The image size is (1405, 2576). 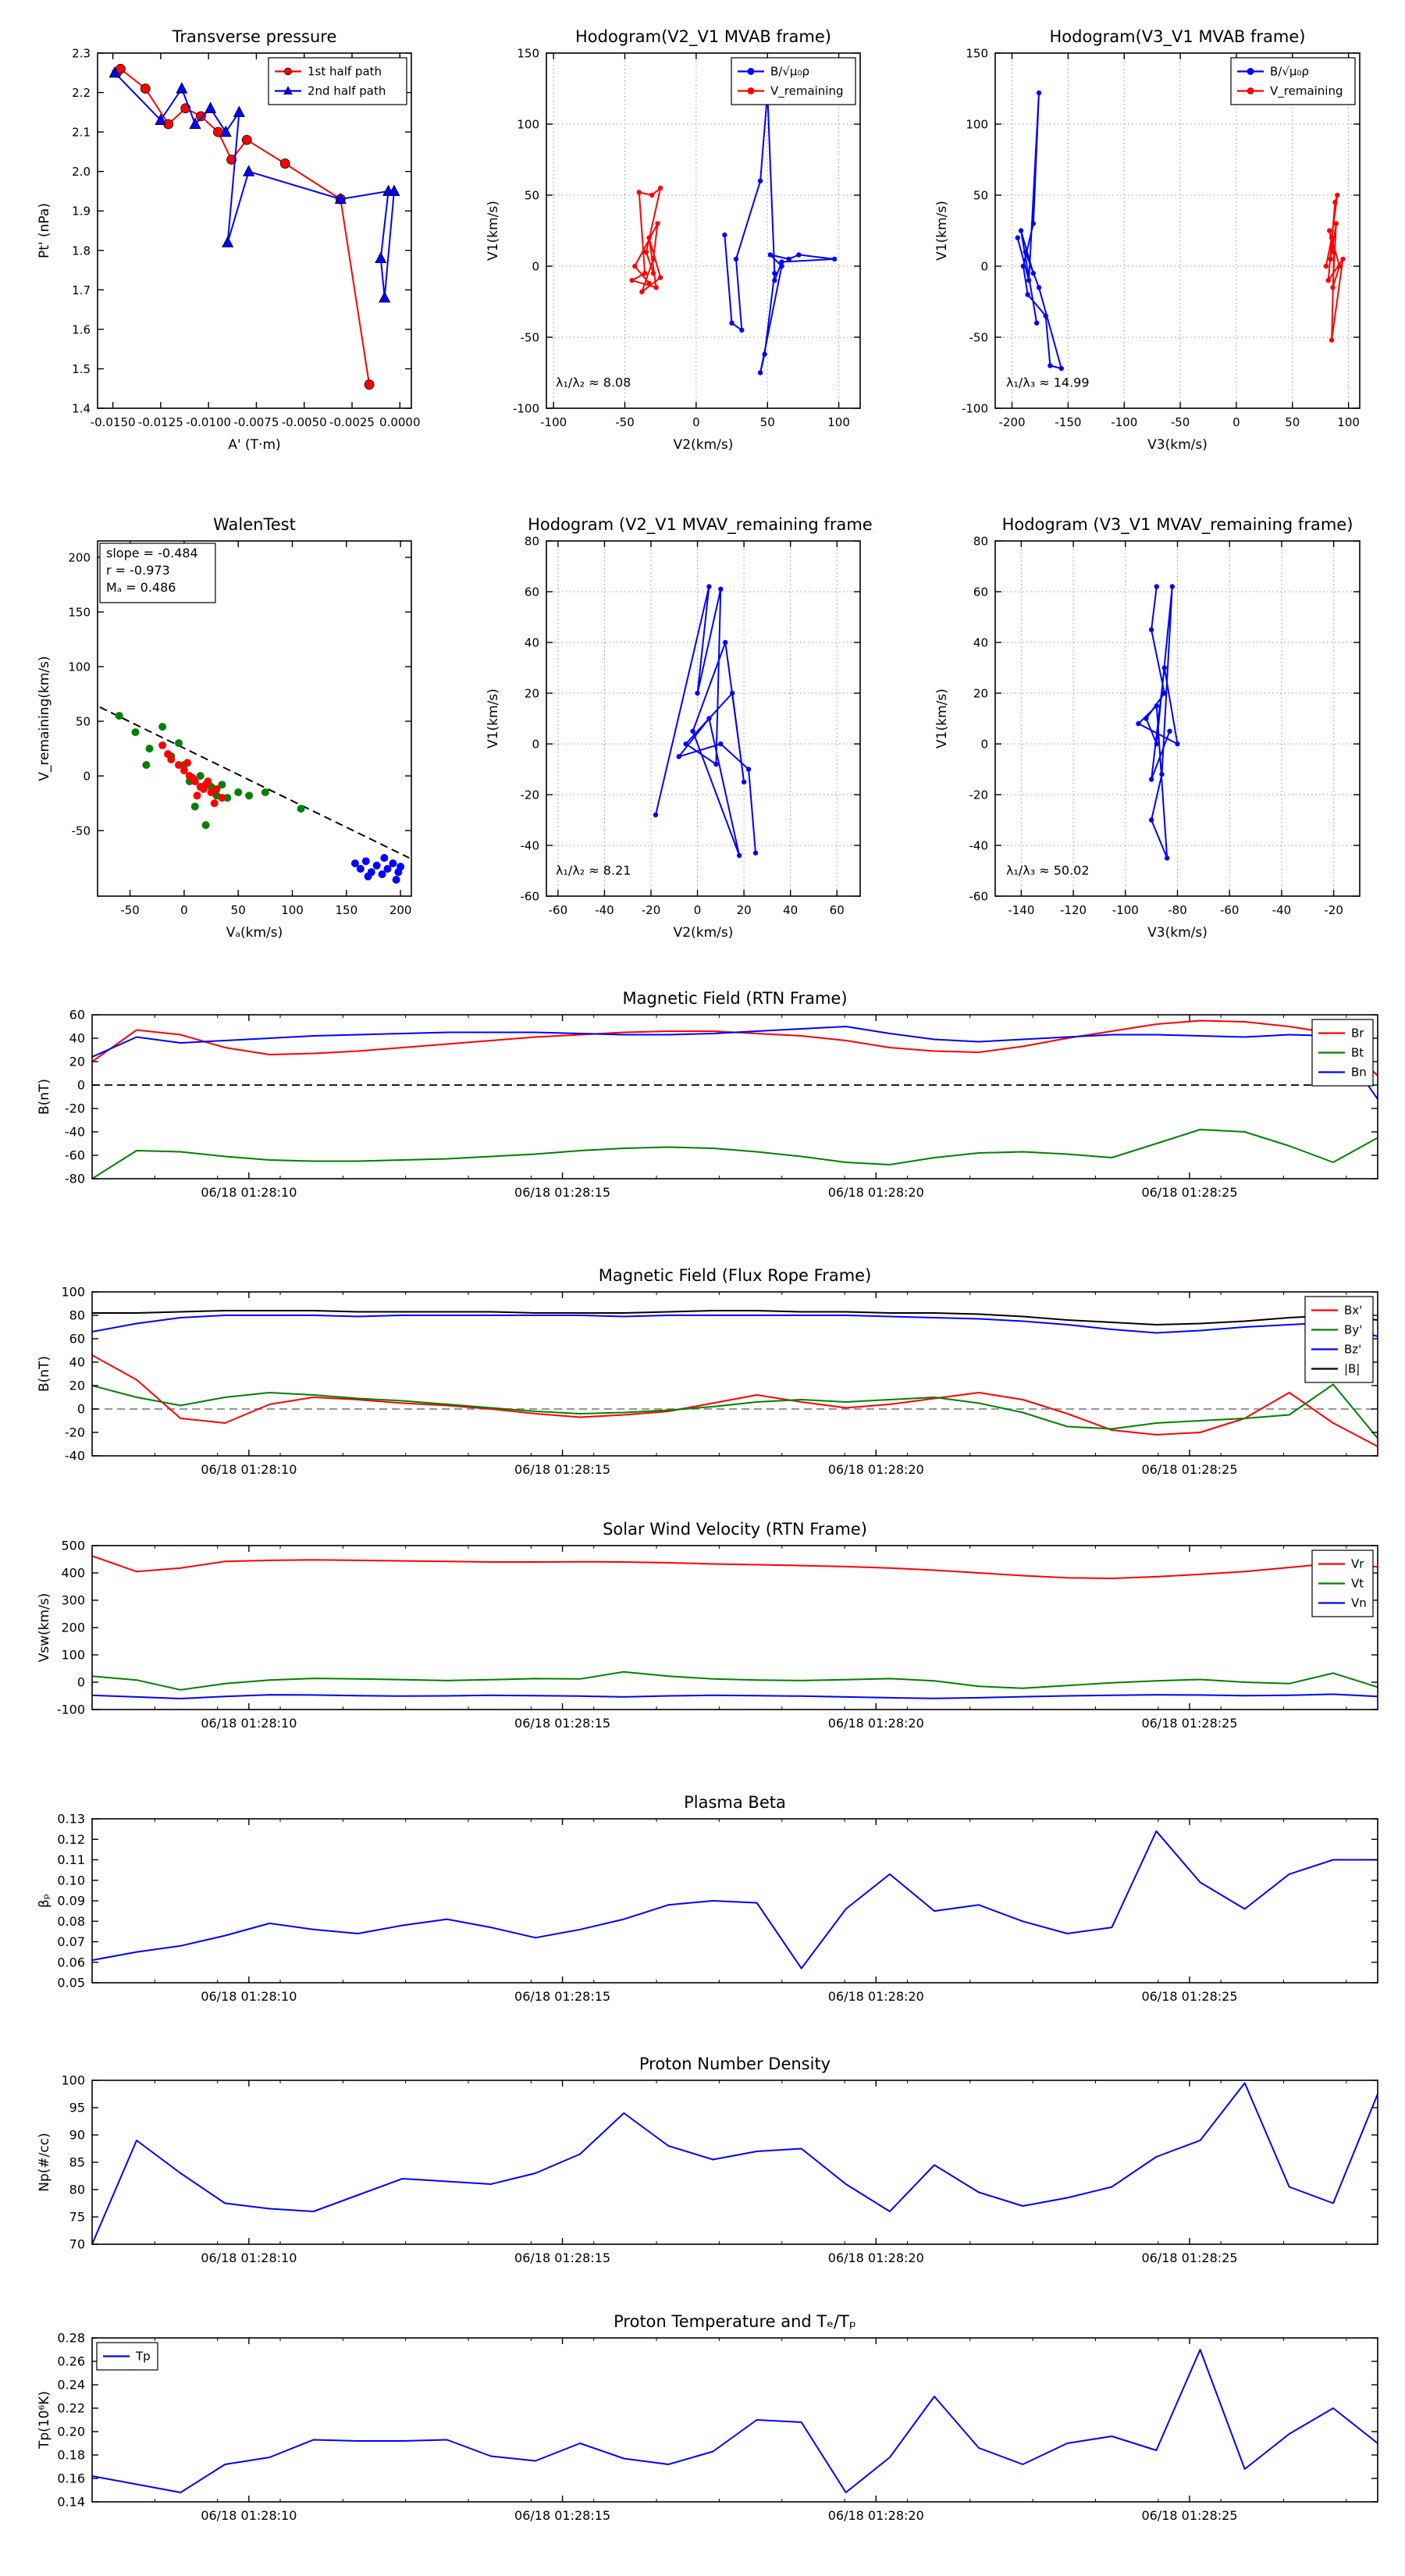 What do you see at coordinates (45, 2420) in the screenshot?
I see `svg-text: Tp(10⁶K)` at bounding box center [45, 2420].